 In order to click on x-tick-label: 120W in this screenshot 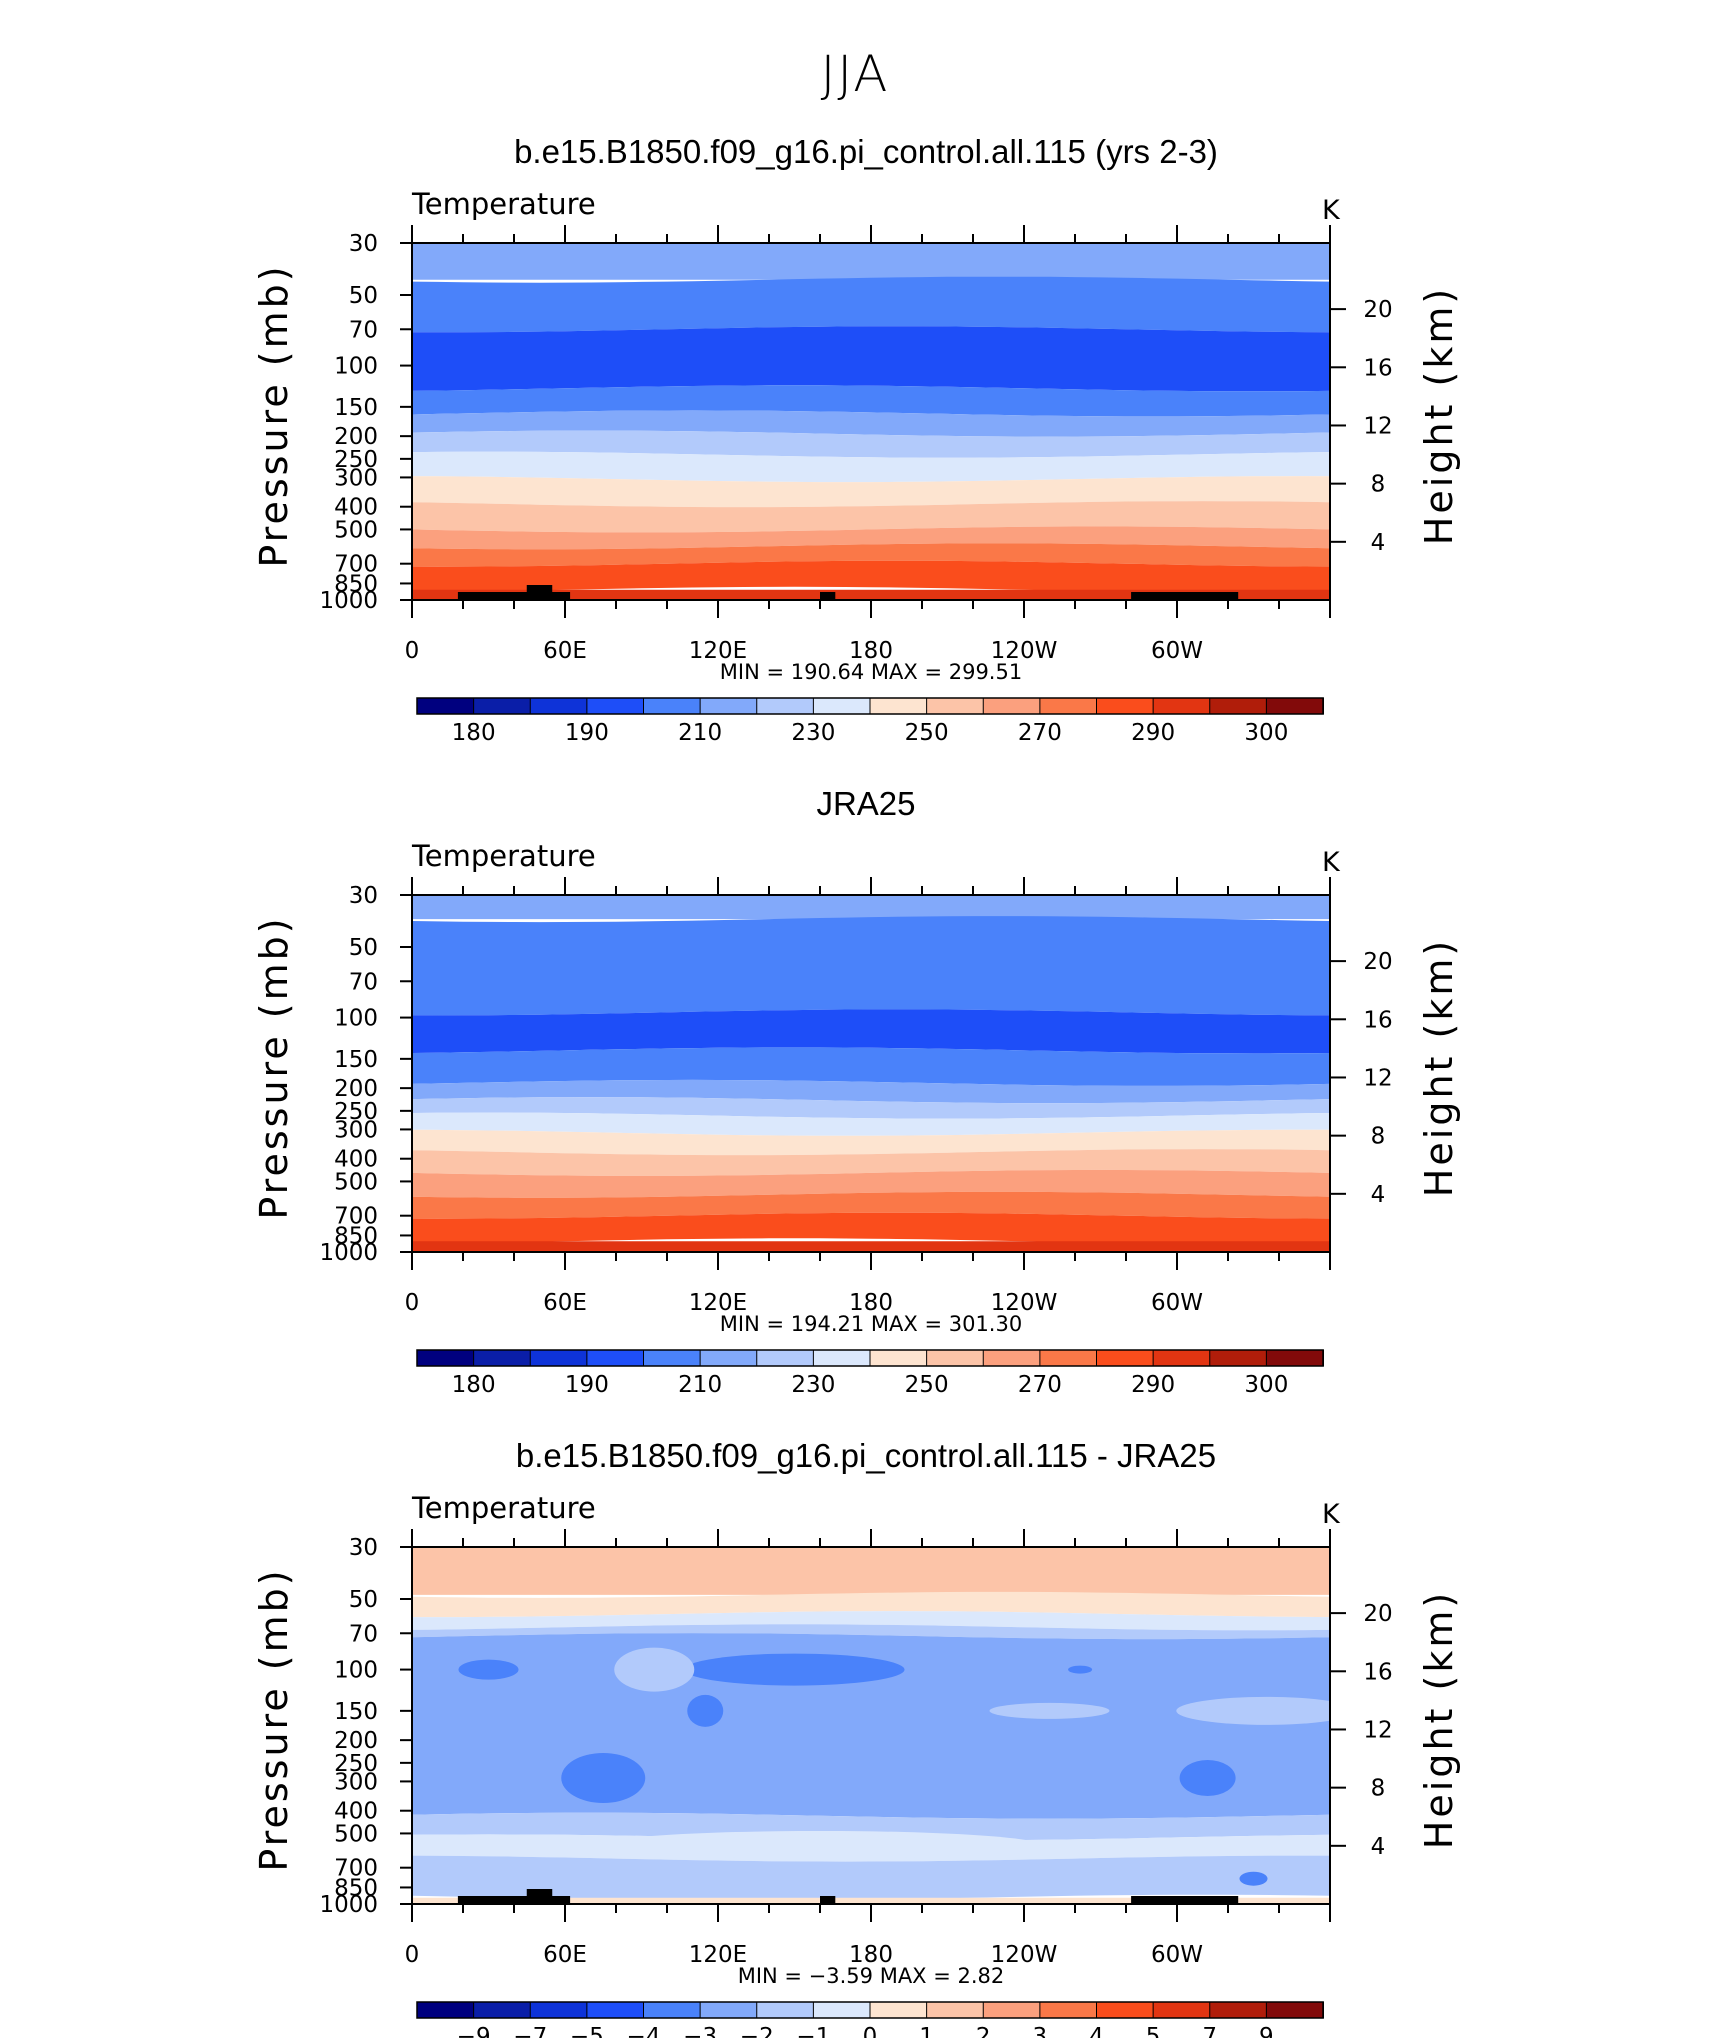, I will do `click(1024, 1955)`.